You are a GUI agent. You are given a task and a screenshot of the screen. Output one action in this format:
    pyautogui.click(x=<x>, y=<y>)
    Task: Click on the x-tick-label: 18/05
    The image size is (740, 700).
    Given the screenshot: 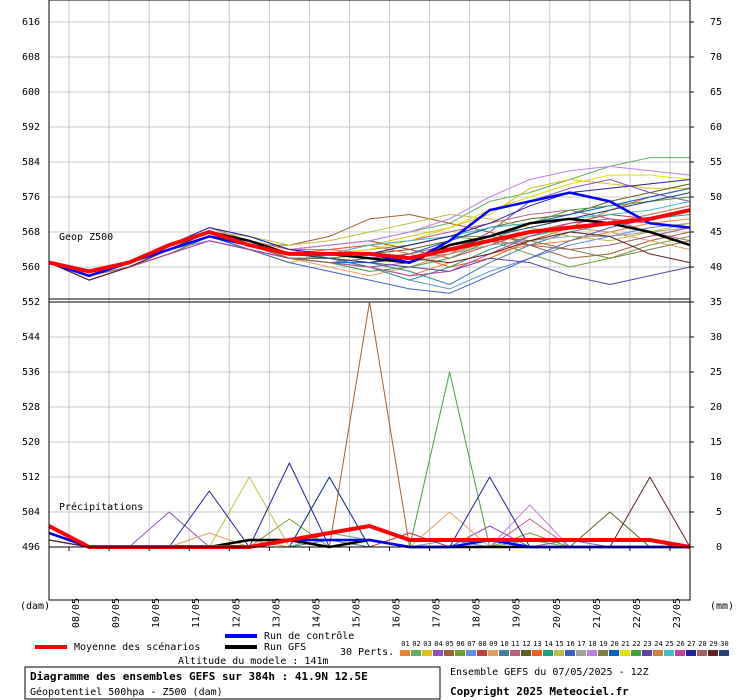 What is the action you would take?
    pyautogui.click(x=477, y=613)
    